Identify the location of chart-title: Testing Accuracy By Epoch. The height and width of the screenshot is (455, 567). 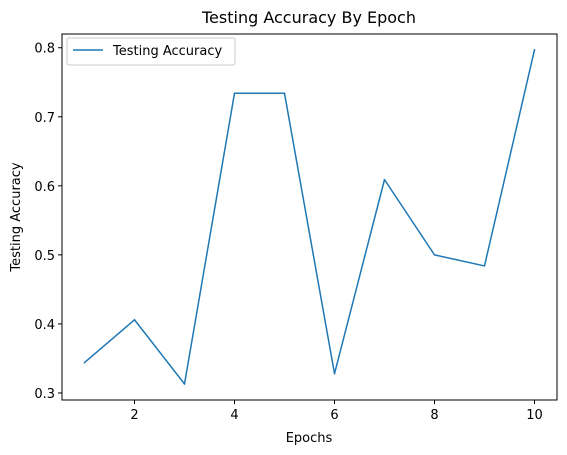
(308, 17).